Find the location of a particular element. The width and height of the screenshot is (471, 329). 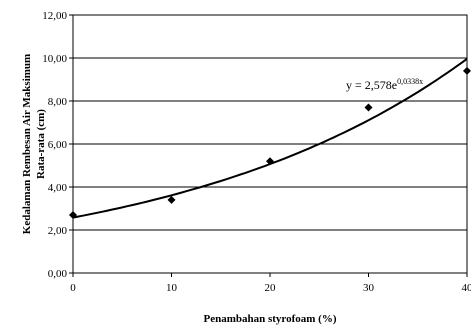

trendline-equation: y = 2,578e0,0338x is located at coordinates (384, 84).